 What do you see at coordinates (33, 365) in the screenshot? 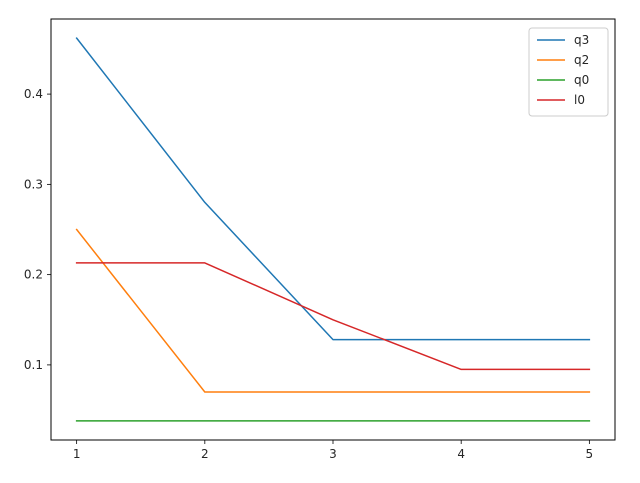
I see `y-tick-label: 0.1` at bounding box center [33, 365].